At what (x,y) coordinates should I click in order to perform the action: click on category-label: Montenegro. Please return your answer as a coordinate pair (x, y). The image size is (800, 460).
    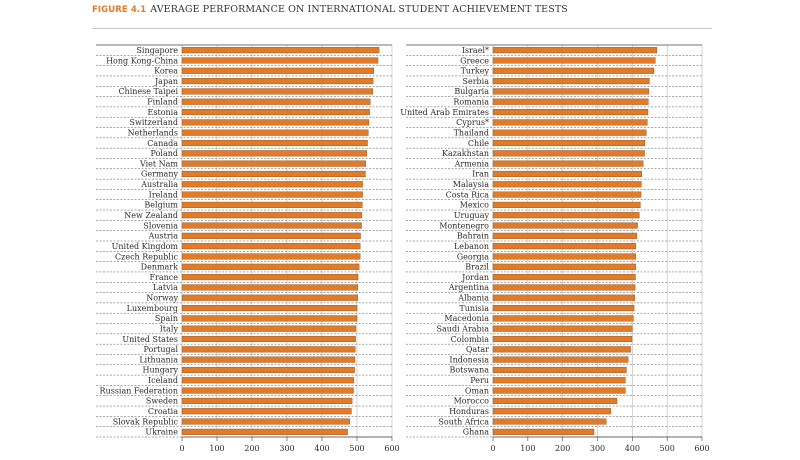
    Looking at the image, I should click on (464, 225).